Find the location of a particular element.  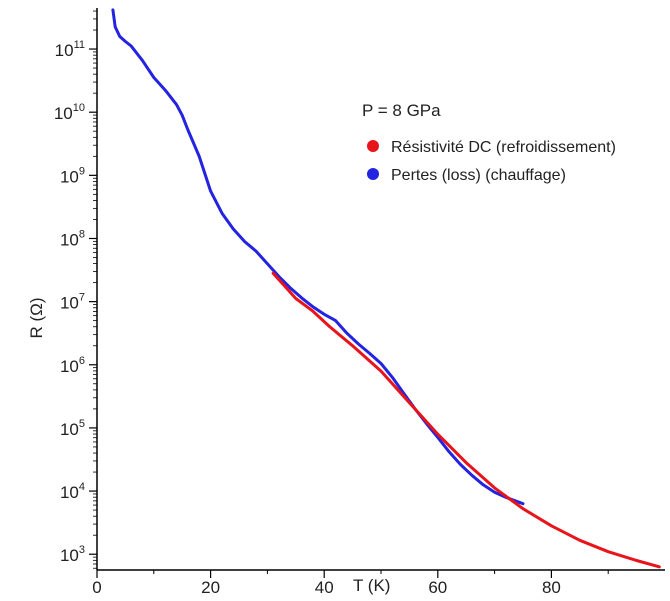

y-tick-label: 10¹¹ is located at coordinates (70, 49).